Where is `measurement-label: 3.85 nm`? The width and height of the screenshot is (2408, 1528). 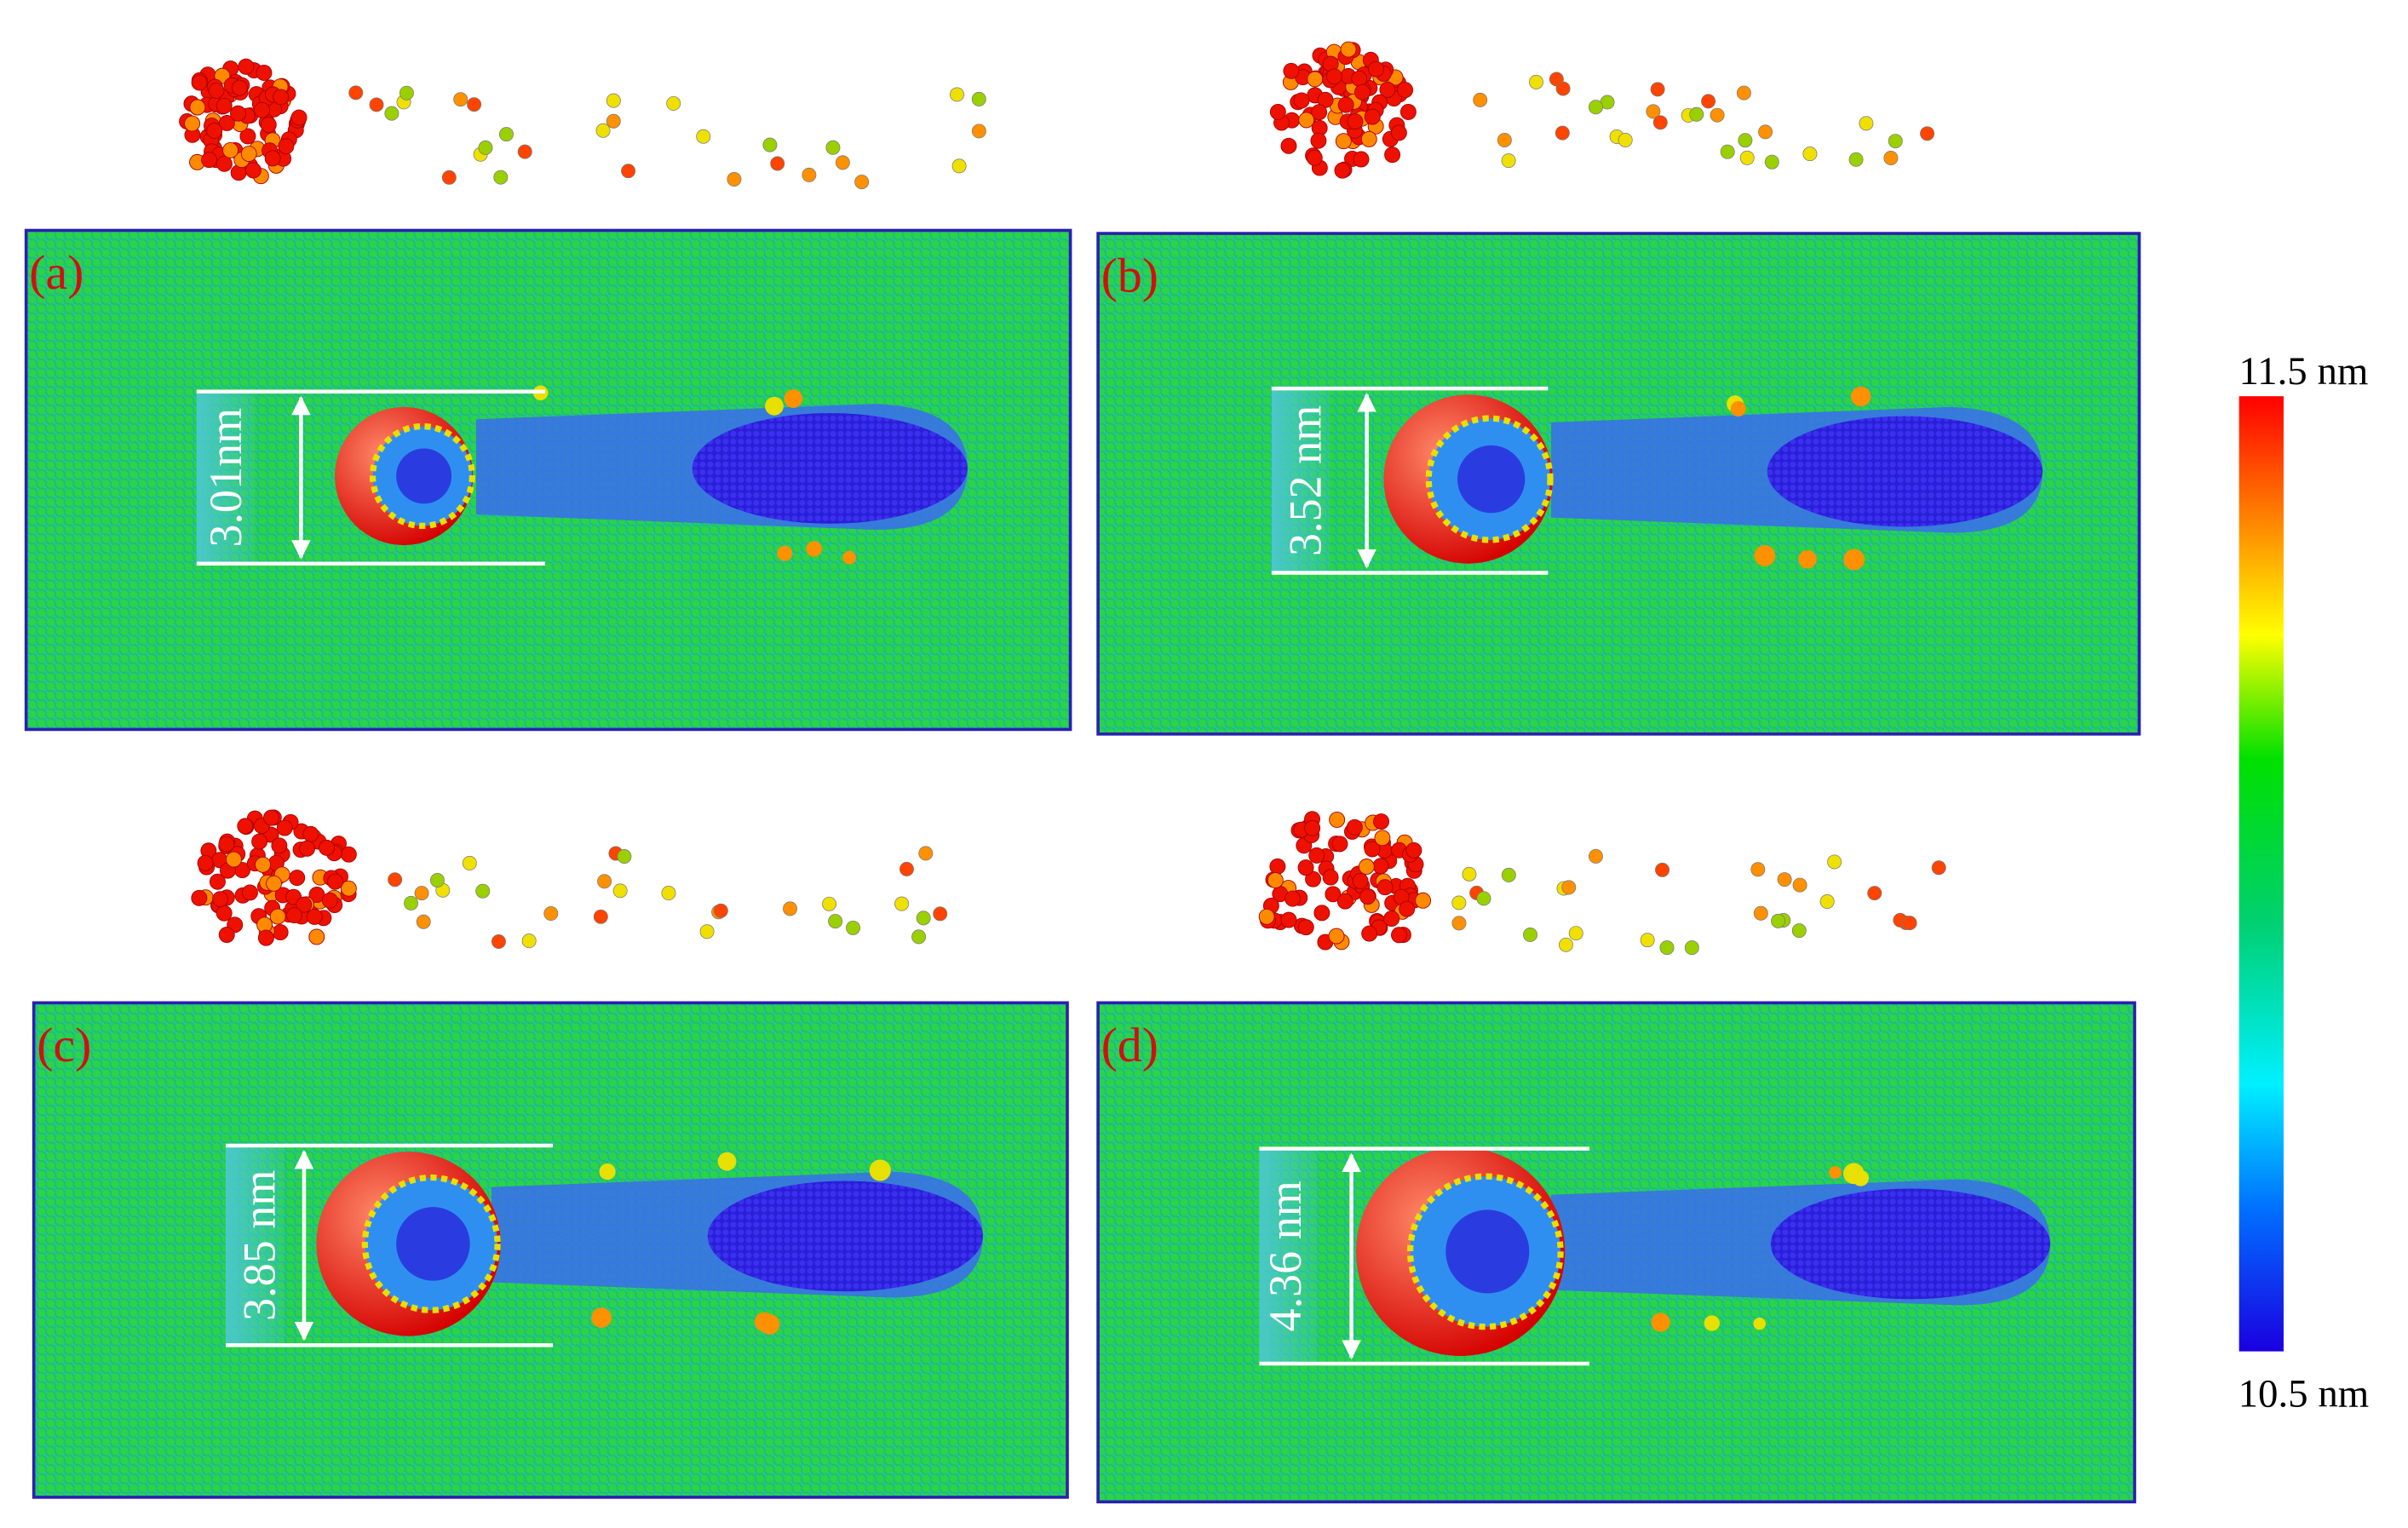 measurement-label: 3.85 nm is located at coordinates (259, 1245).